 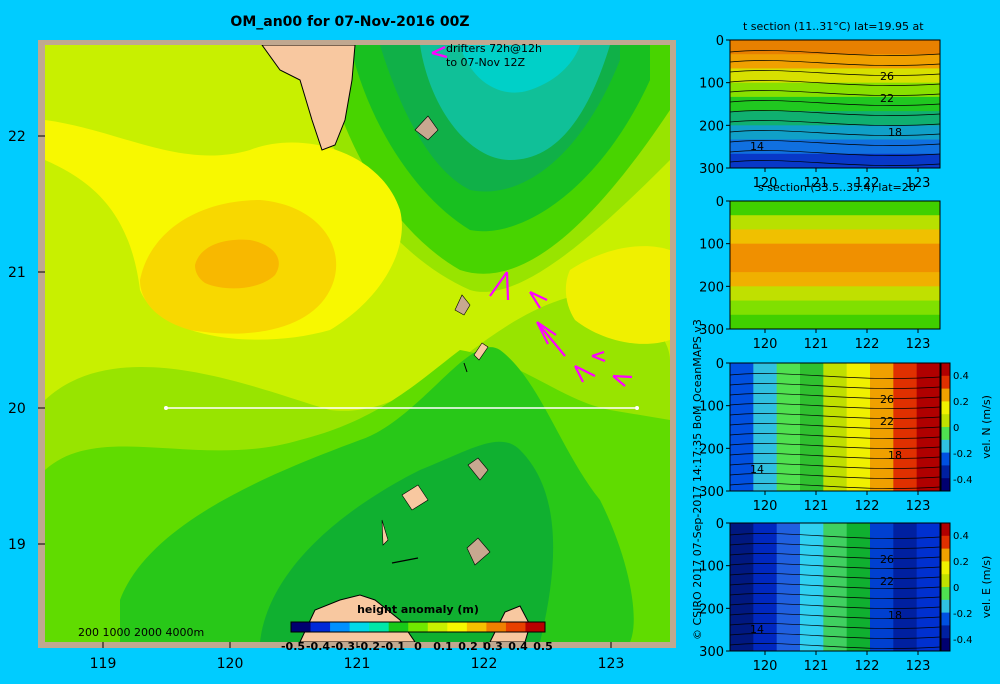 I want to click on anomaly-band-teal, so click(x=515, y=102).